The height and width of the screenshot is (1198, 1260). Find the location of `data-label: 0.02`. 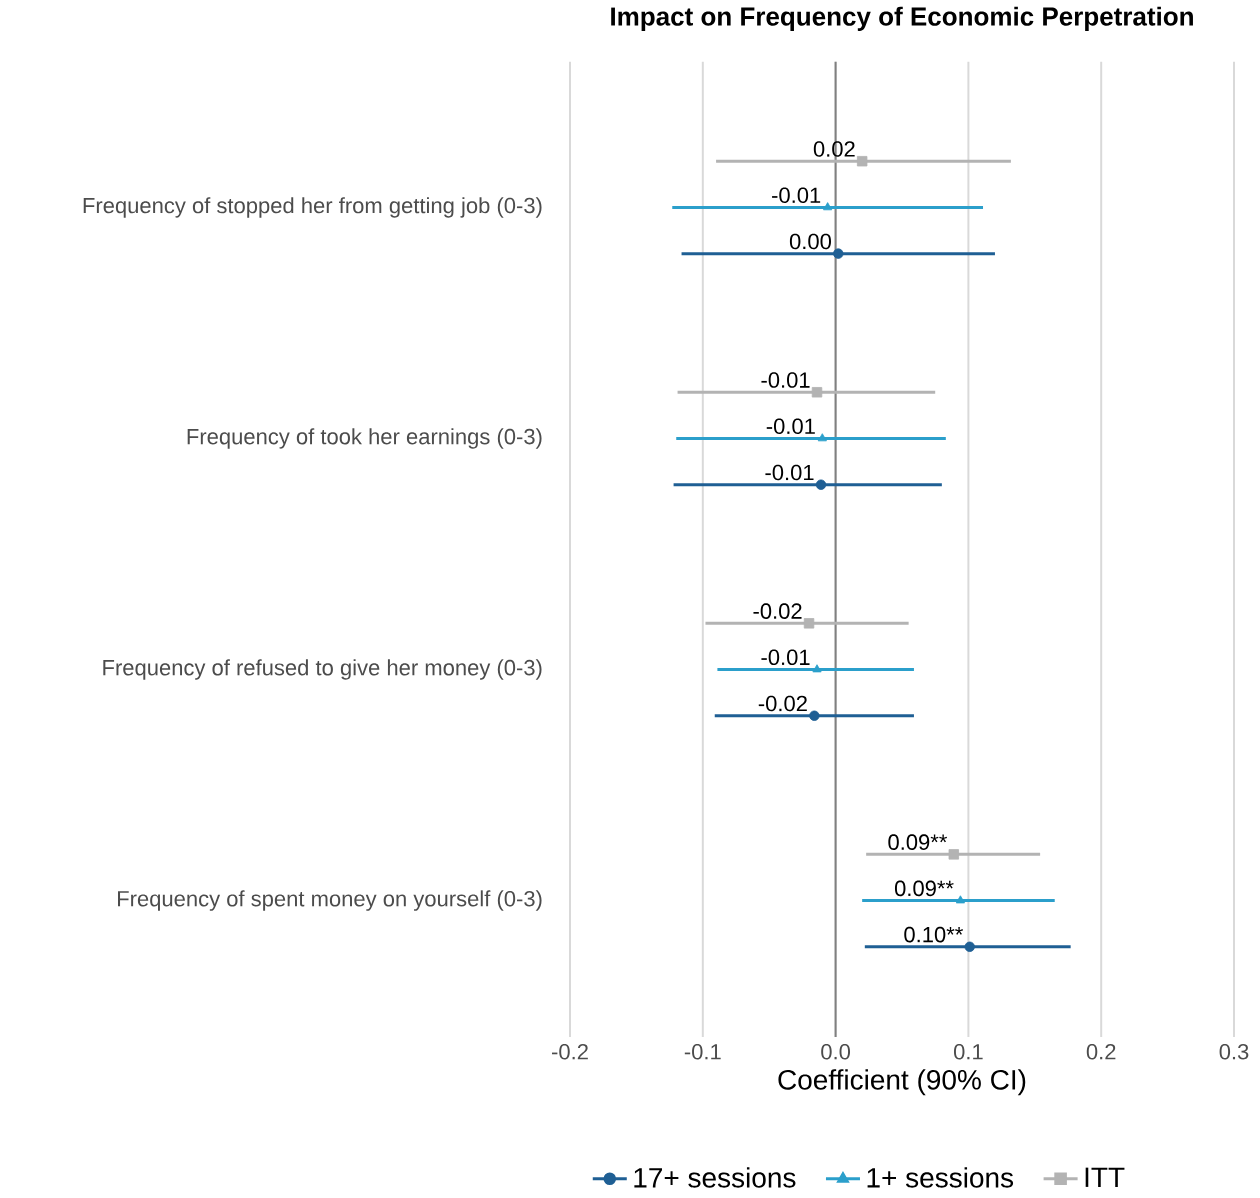

data-label: 0.02 is located at coordinates (834, 149).